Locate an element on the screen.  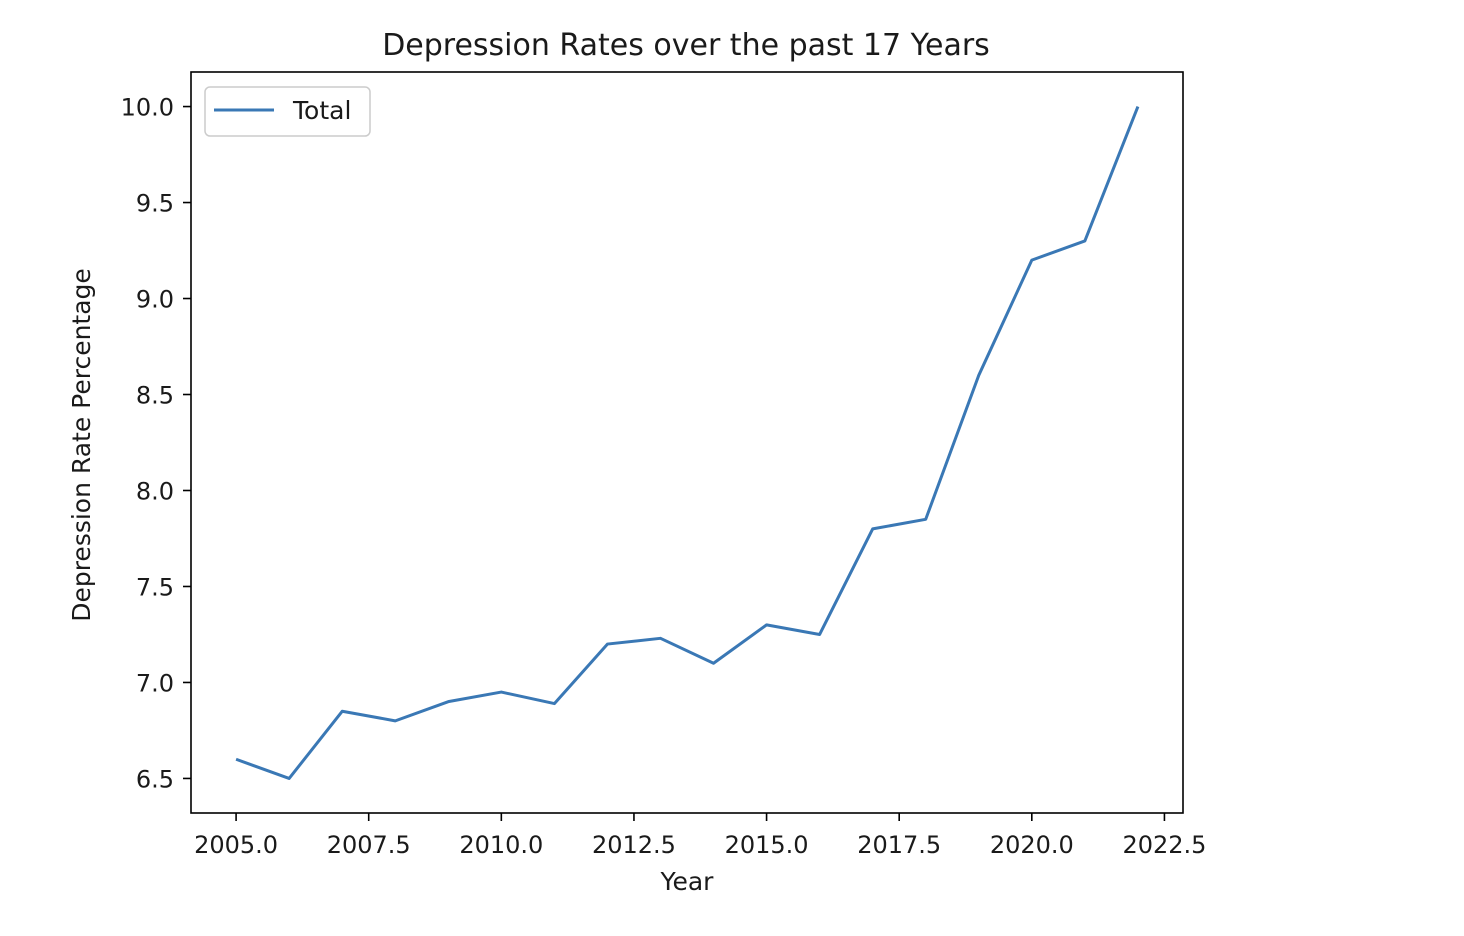
legend: Total is located at coordinates (287, 111).